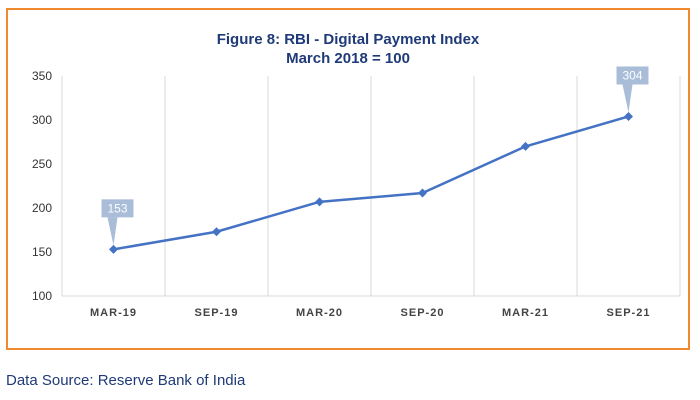  What do you see at coordinates (113, 313) in the screenshot?
I see `x-tick-label: MAR-19` at bounding box center [113, 313].